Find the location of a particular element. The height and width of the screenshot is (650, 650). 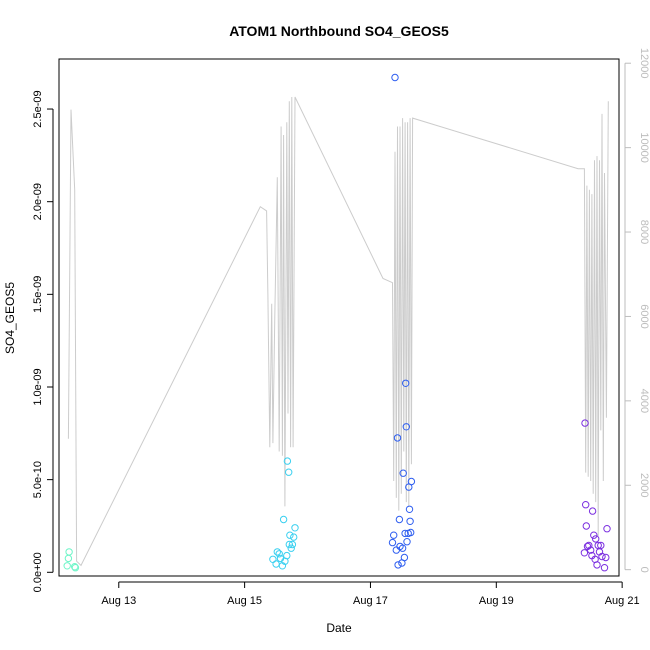

x-tick-label: Aug 17 is located at coordinates (370, 601).